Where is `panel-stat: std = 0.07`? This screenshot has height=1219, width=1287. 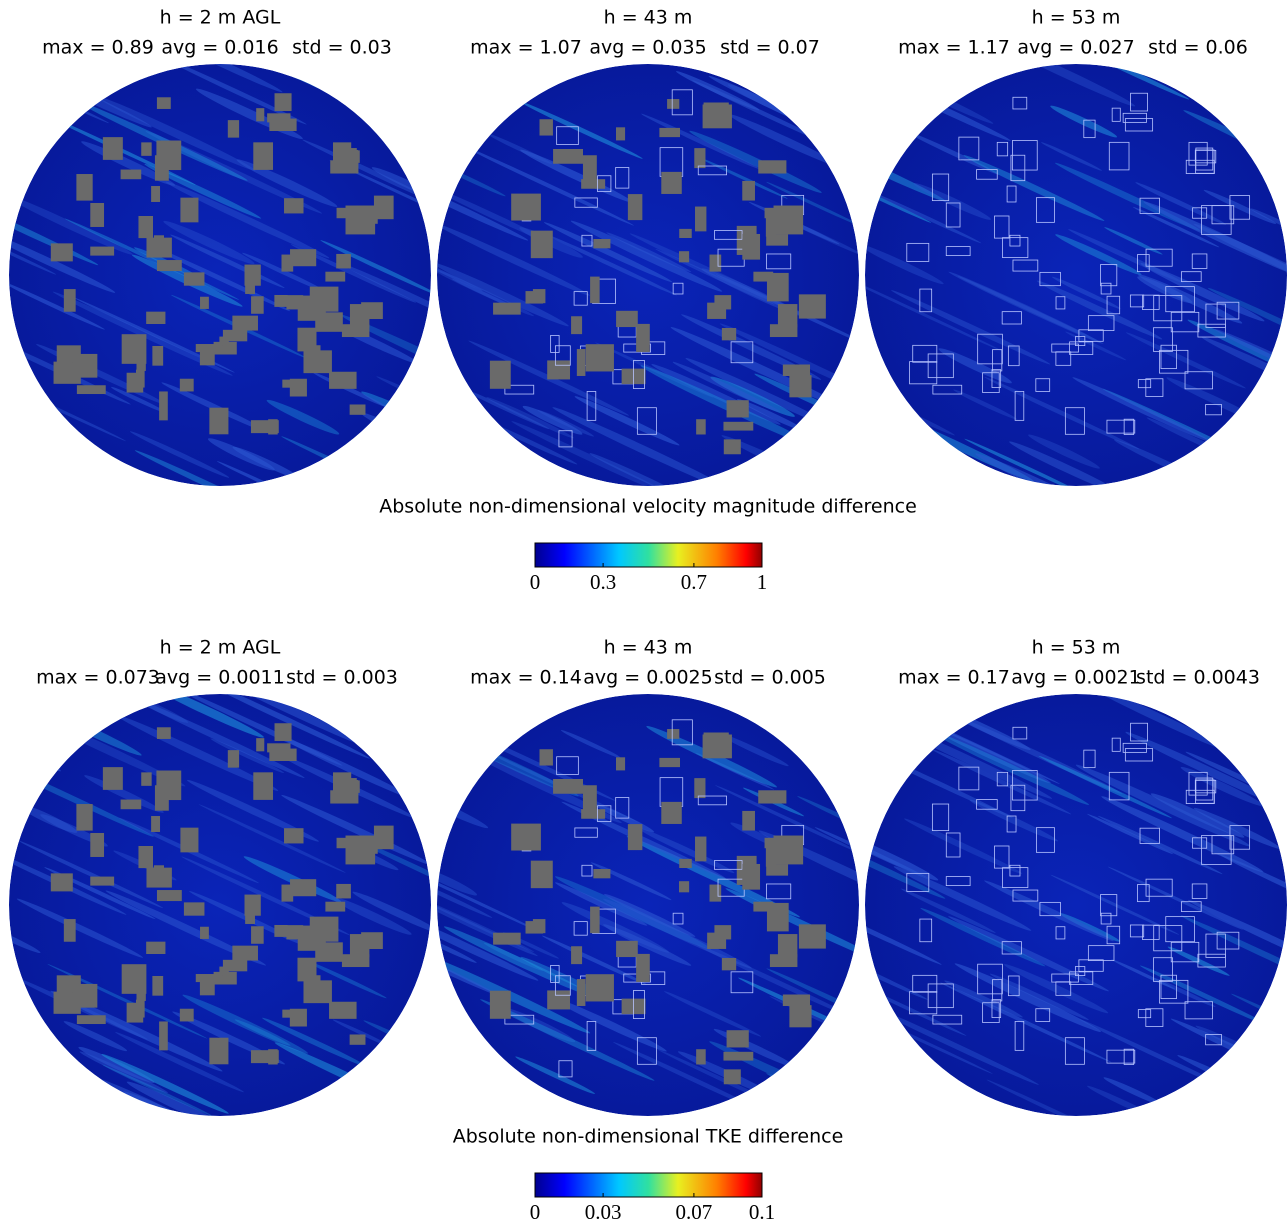
panel-stat: std = 0.07 is located at coordinates (770, 48).